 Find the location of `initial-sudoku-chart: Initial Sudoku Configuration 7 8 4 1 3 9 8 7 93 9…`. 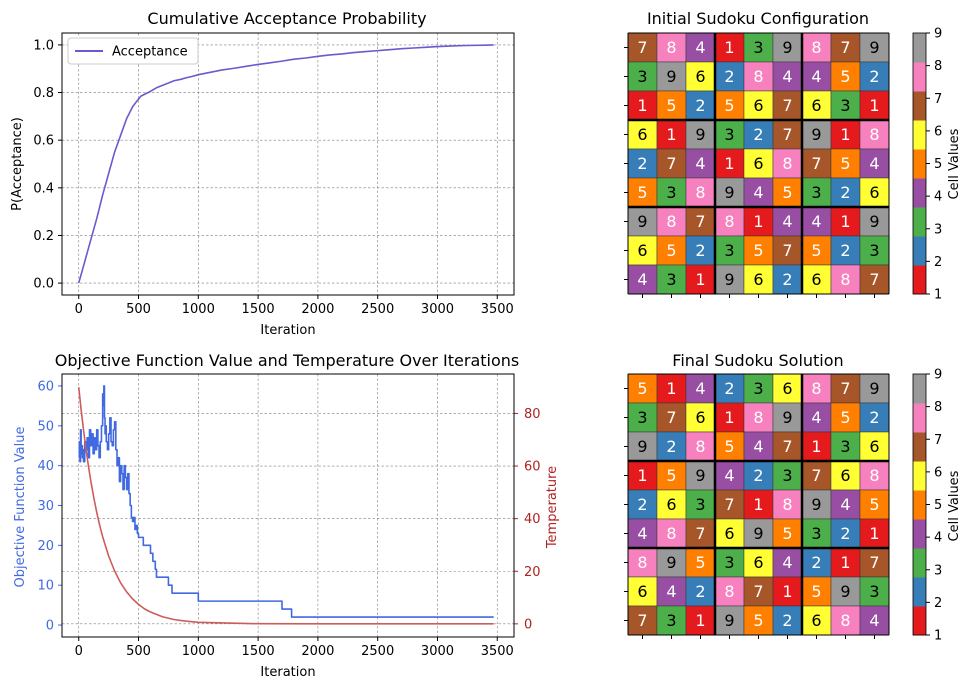

initial-sudoku-chart: Initial Sudoku Configuration 7 8 4 1 3 9 8 7 93 9… is located at coordinates (793, 156).